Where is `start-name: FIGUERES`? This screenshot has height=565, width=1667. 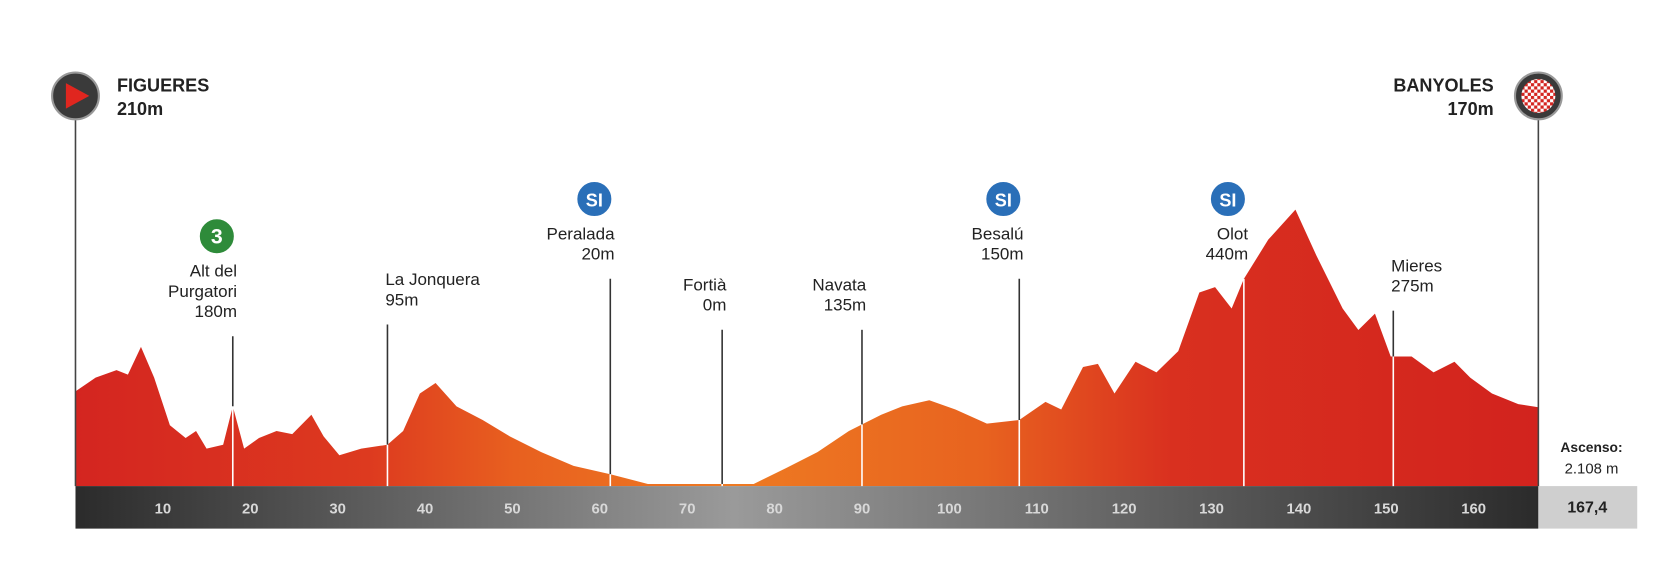 start-name: FIGUERES is located at coordinates (163, 86).